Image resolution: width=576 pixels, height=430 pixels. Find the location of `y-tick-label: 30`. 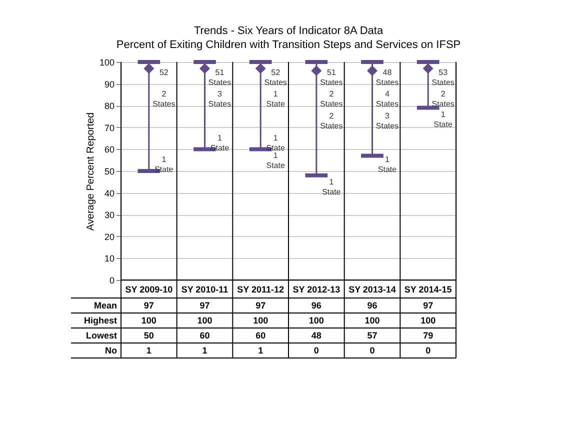

y-tick-label: 30 is located at coordinates (109, 215).